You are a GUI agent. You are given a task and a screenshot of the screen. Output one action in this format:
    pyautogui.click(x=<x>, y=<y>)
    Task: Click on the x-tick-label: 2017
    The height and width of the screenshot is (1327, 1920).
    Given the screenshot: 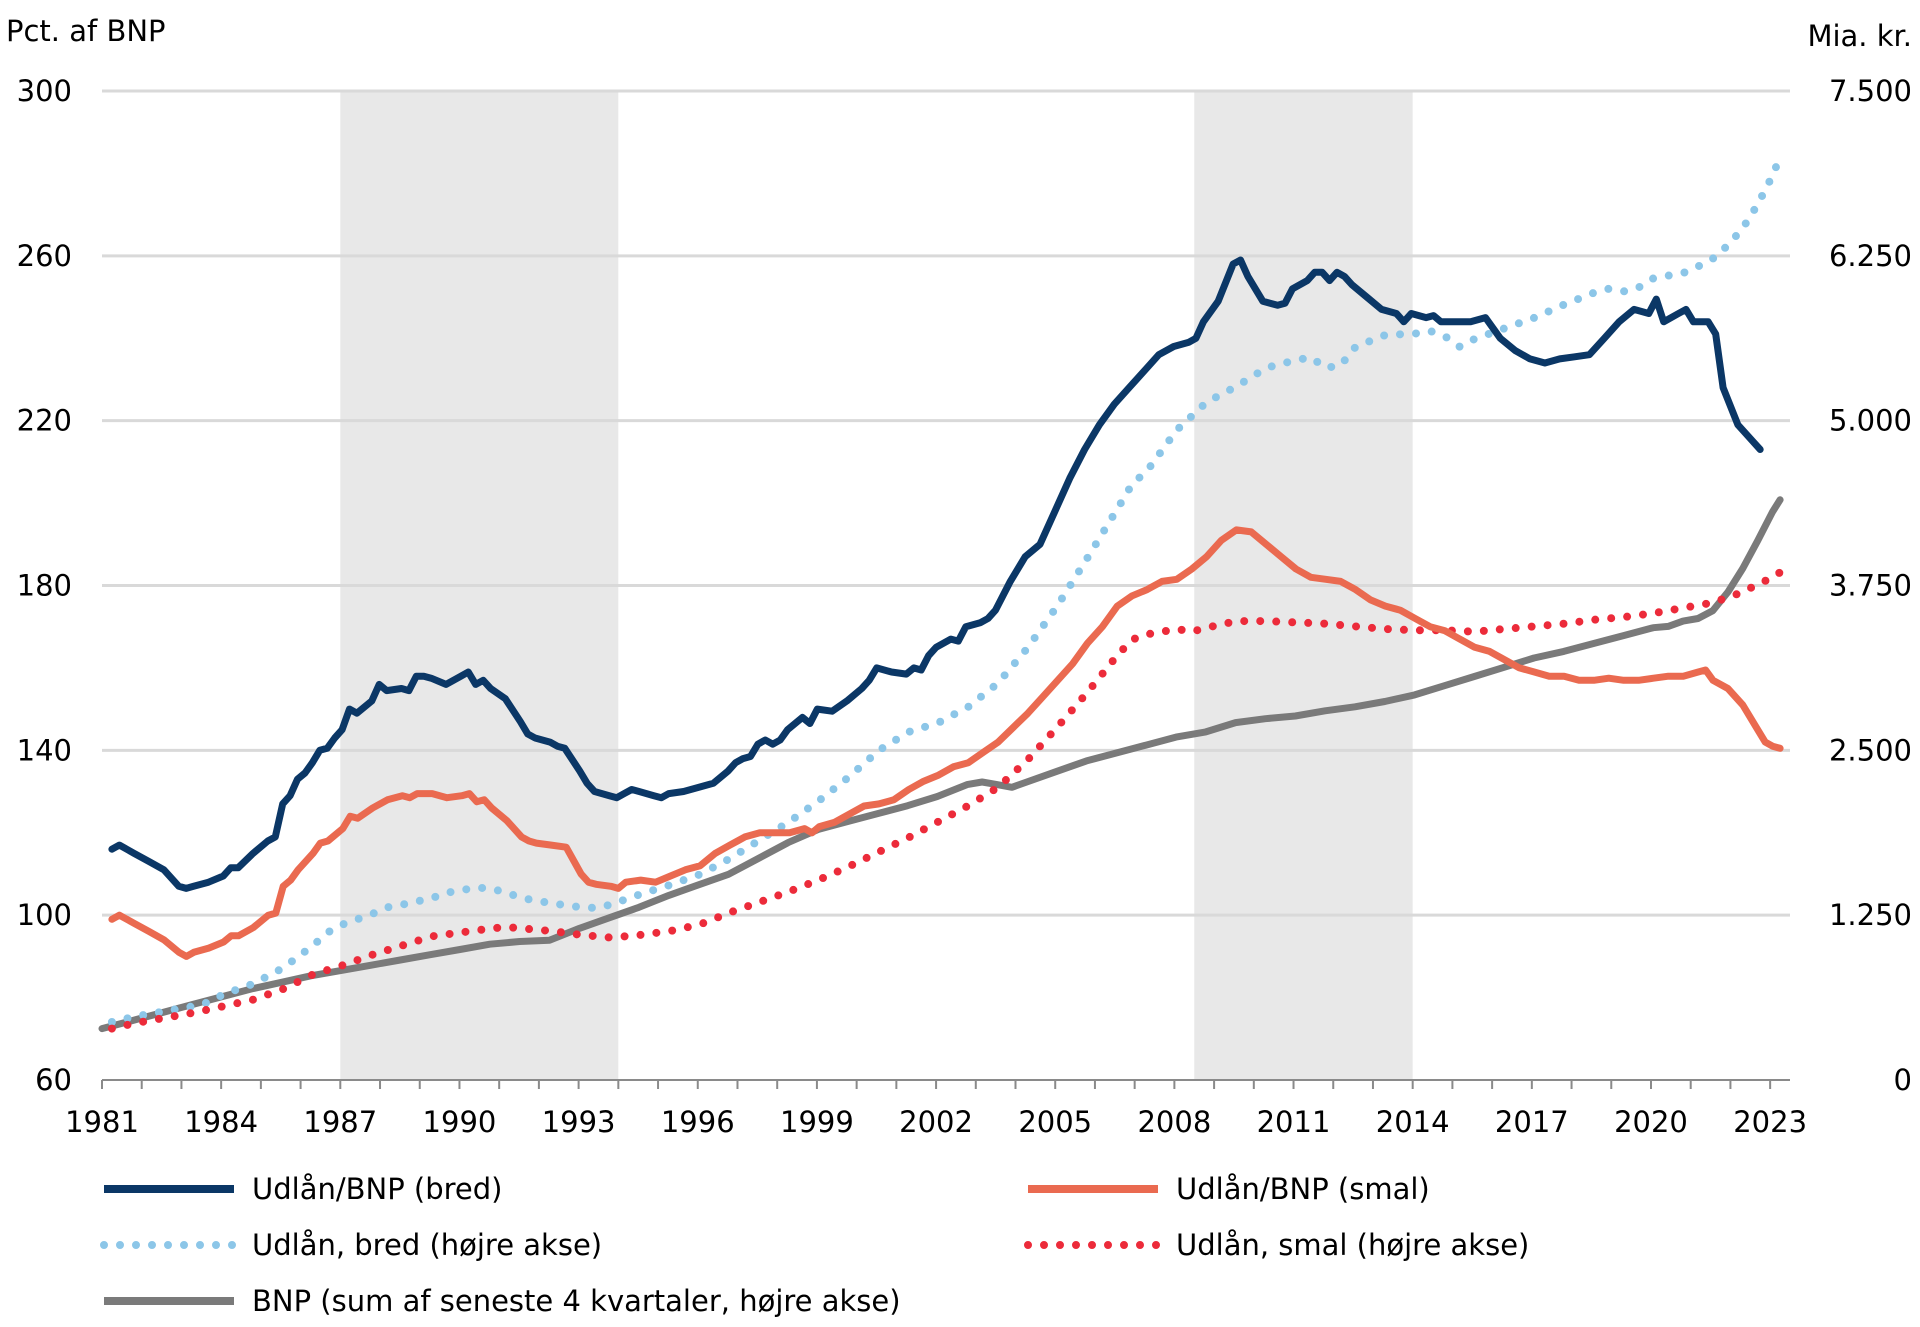 What is the action you would take?
    pyautogui.click(x=1532, y=1122)
    